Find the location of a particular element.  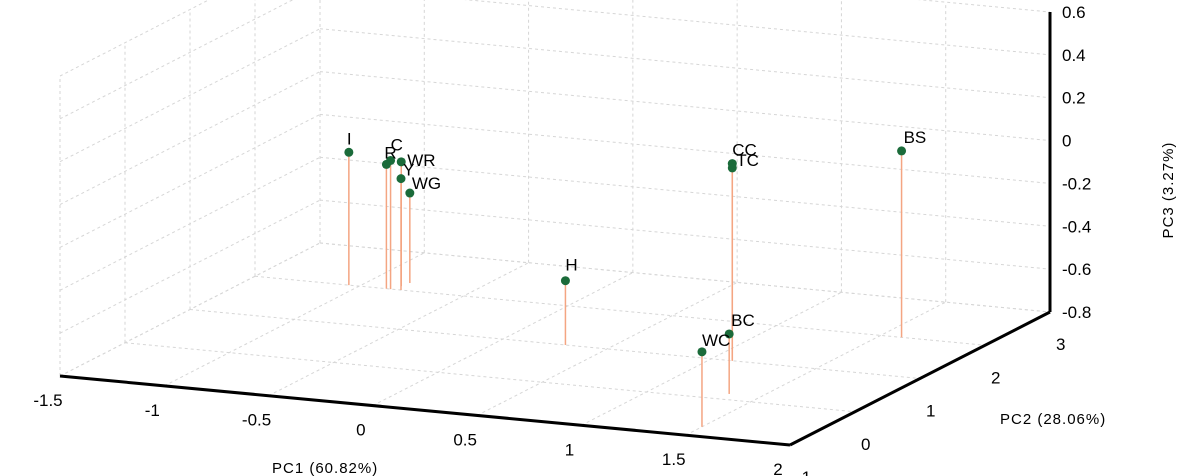

x-axis-title: PC1 (60.82%) is located at coordinates (325, 468).